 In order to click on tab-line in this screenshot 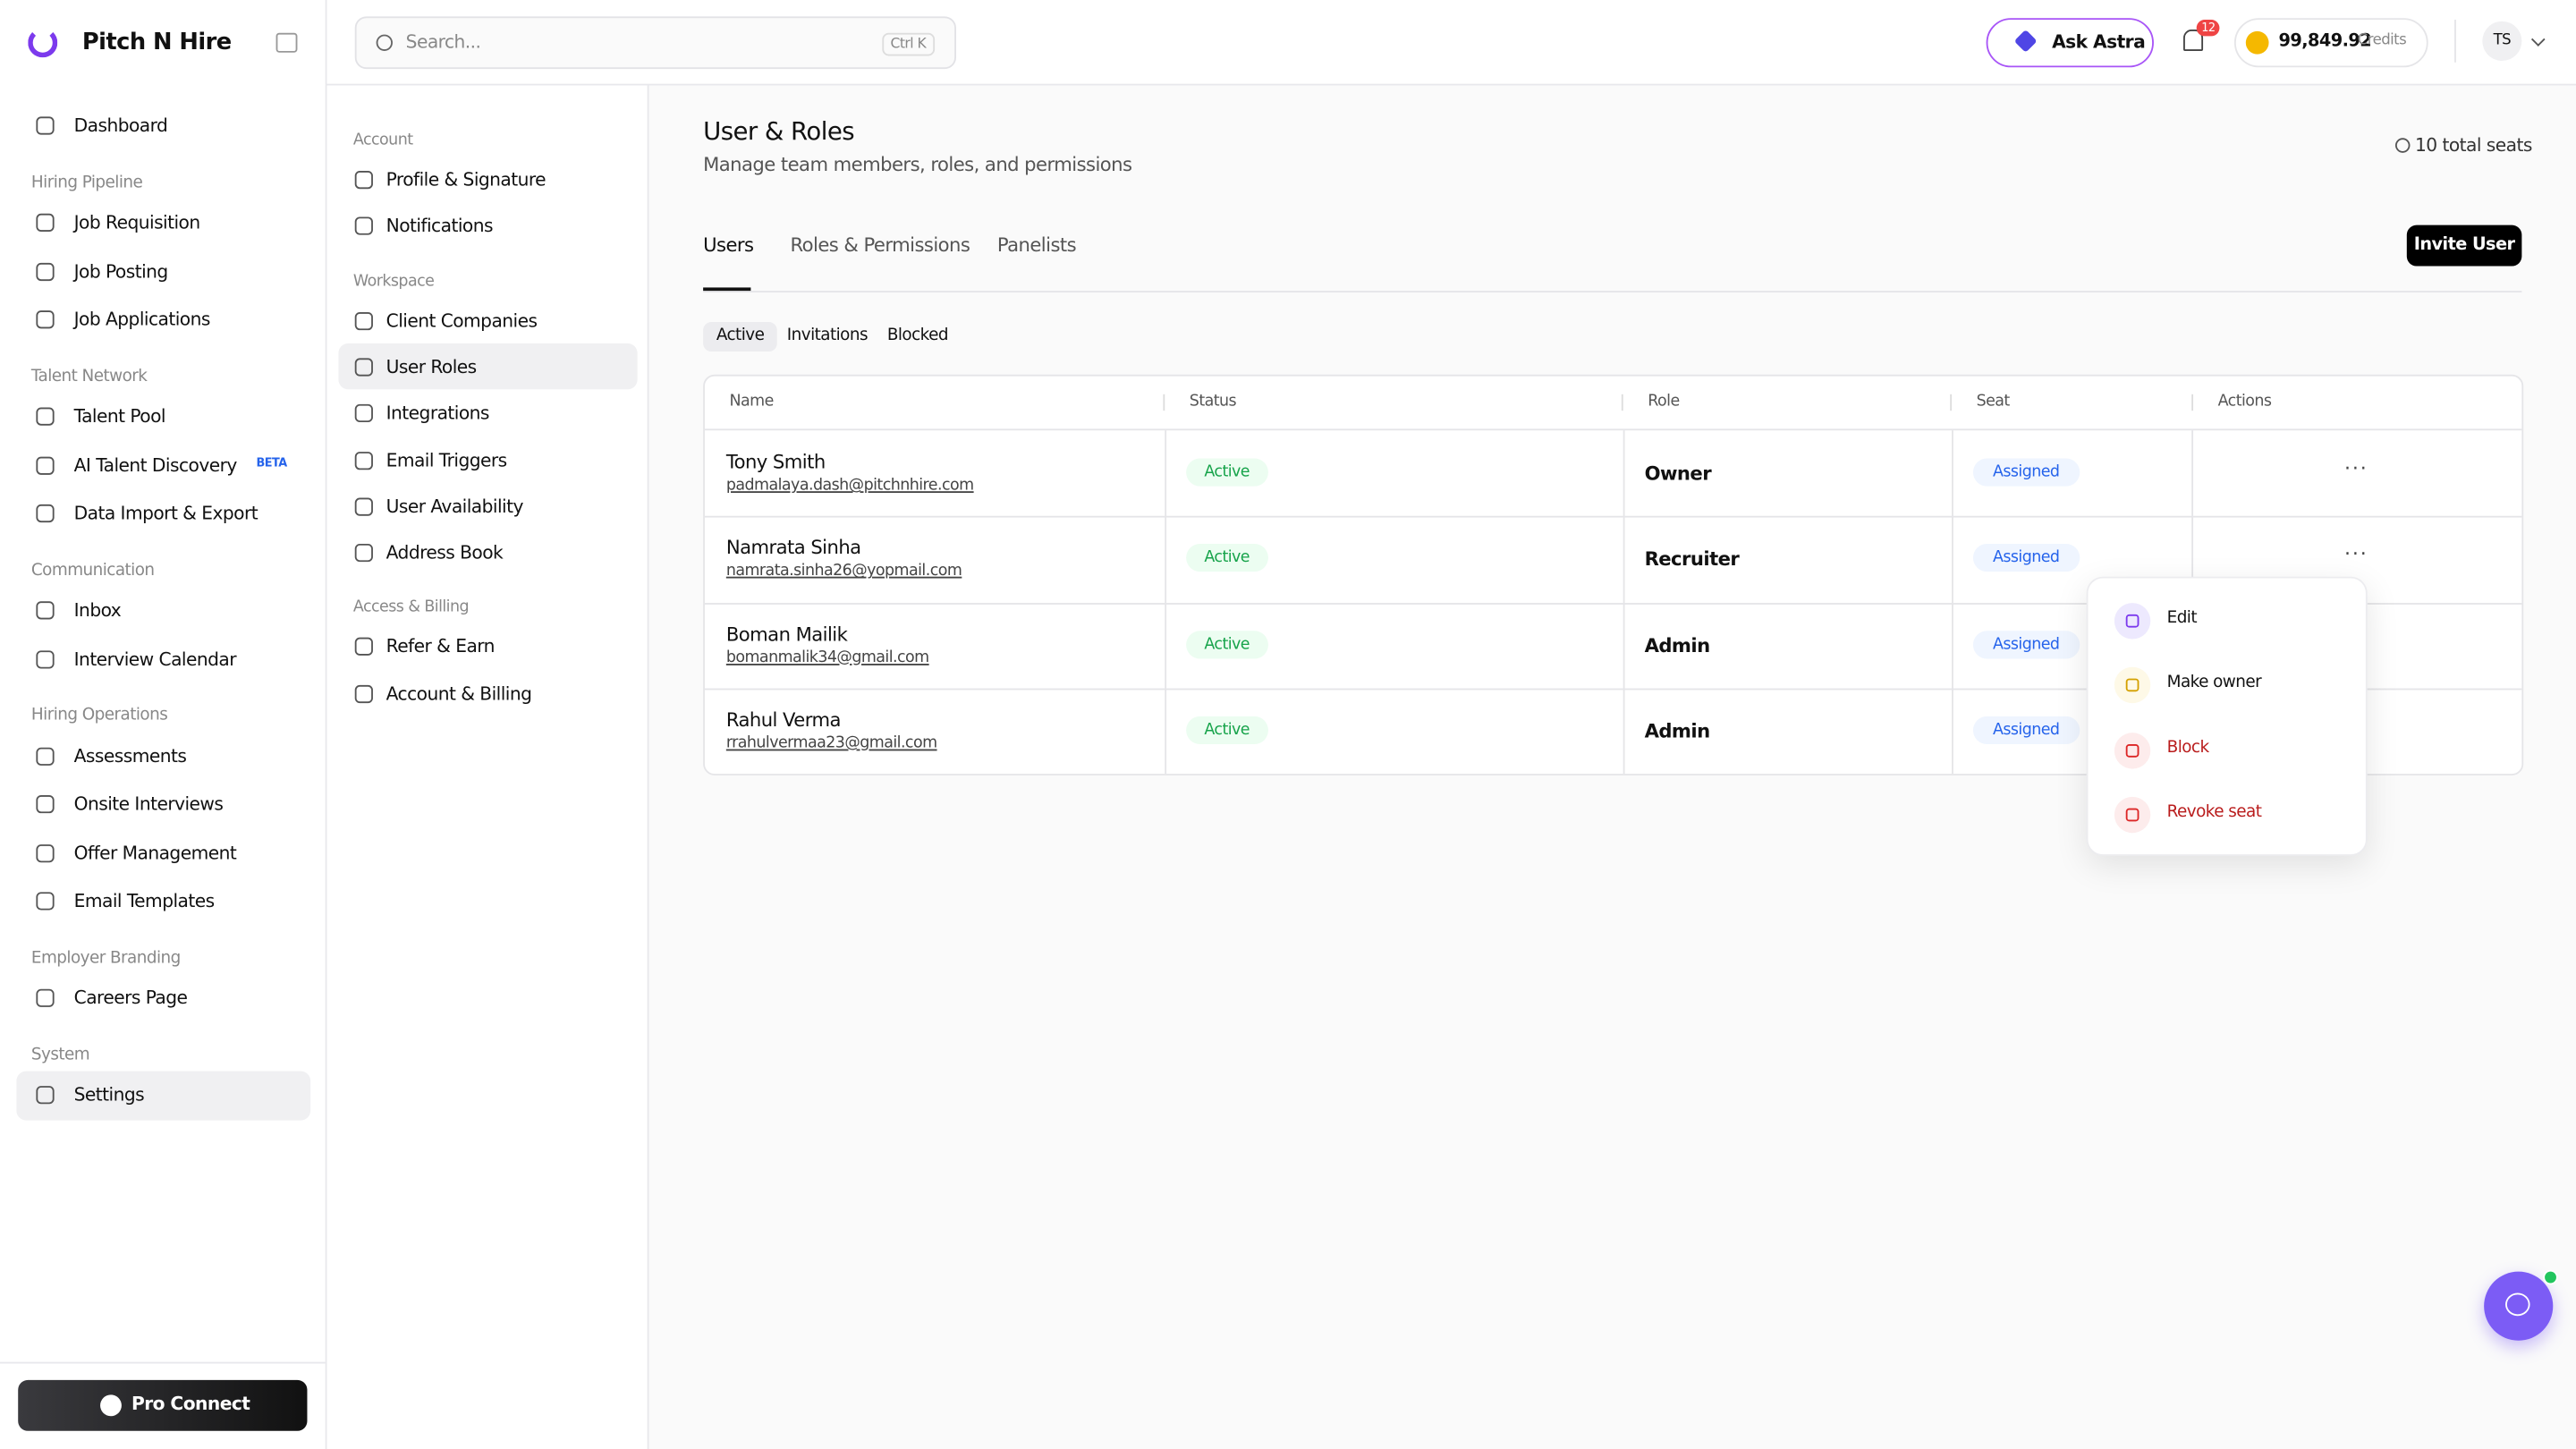, I will do `click(1612, 291)`.